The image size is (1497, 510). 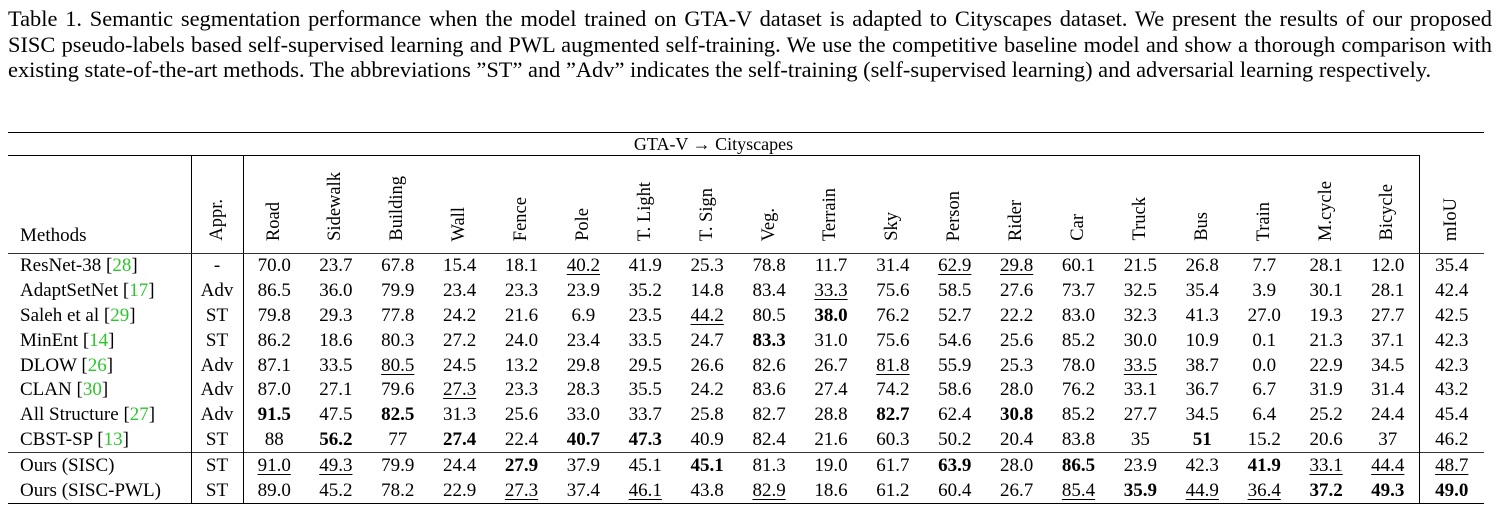 I want to click on score-cell: 24.2, so click(x=707, y=390).